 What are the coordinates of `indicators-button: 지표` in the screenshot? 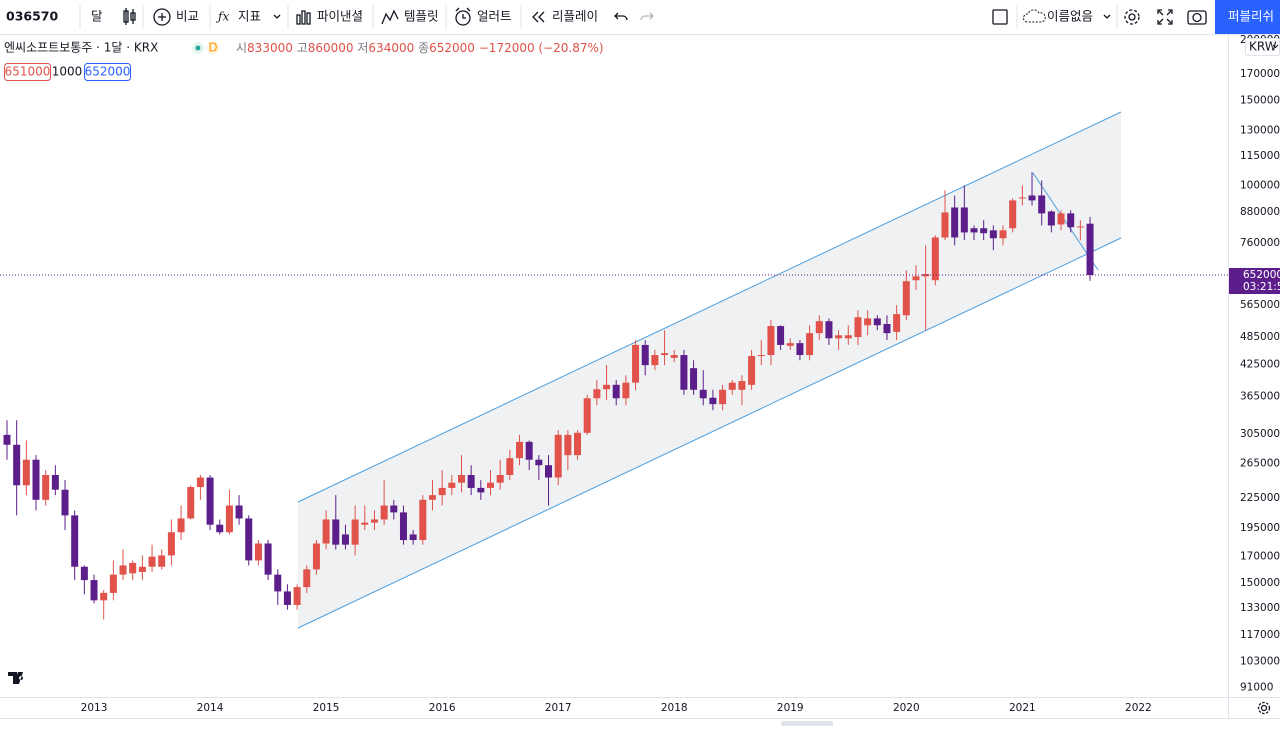 It's located at (249, 16).